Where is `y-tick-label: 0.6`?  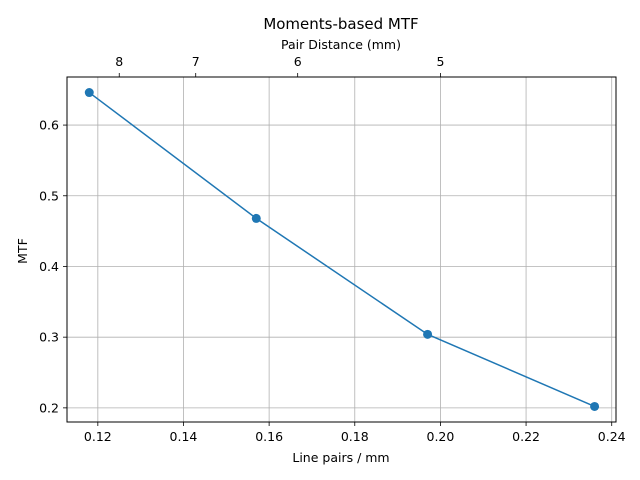 y-tick-label: 0.6 is located at coordinates (49, 125).